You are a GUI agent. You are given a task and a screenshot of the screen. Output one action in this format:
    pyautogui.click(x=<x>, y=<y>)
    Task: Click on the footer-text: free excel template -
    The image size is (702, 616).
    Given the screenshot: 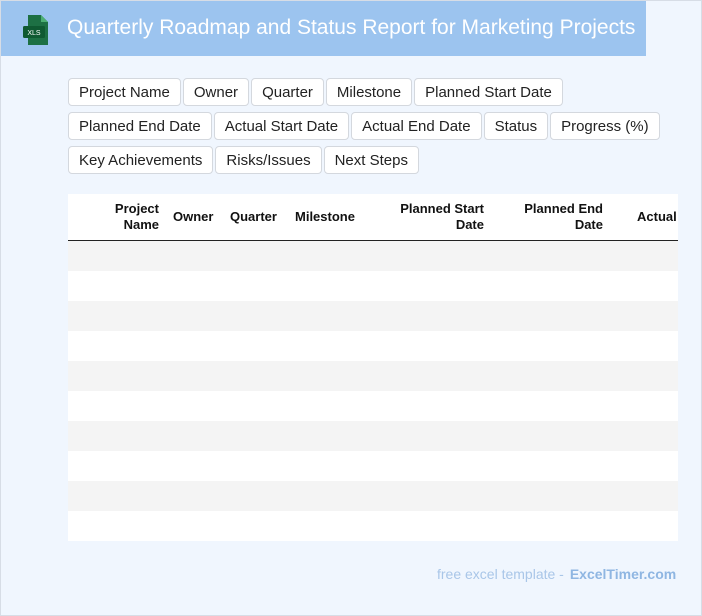 What is the action you would take?
    pyautogui.click(x=500, y=574)
    